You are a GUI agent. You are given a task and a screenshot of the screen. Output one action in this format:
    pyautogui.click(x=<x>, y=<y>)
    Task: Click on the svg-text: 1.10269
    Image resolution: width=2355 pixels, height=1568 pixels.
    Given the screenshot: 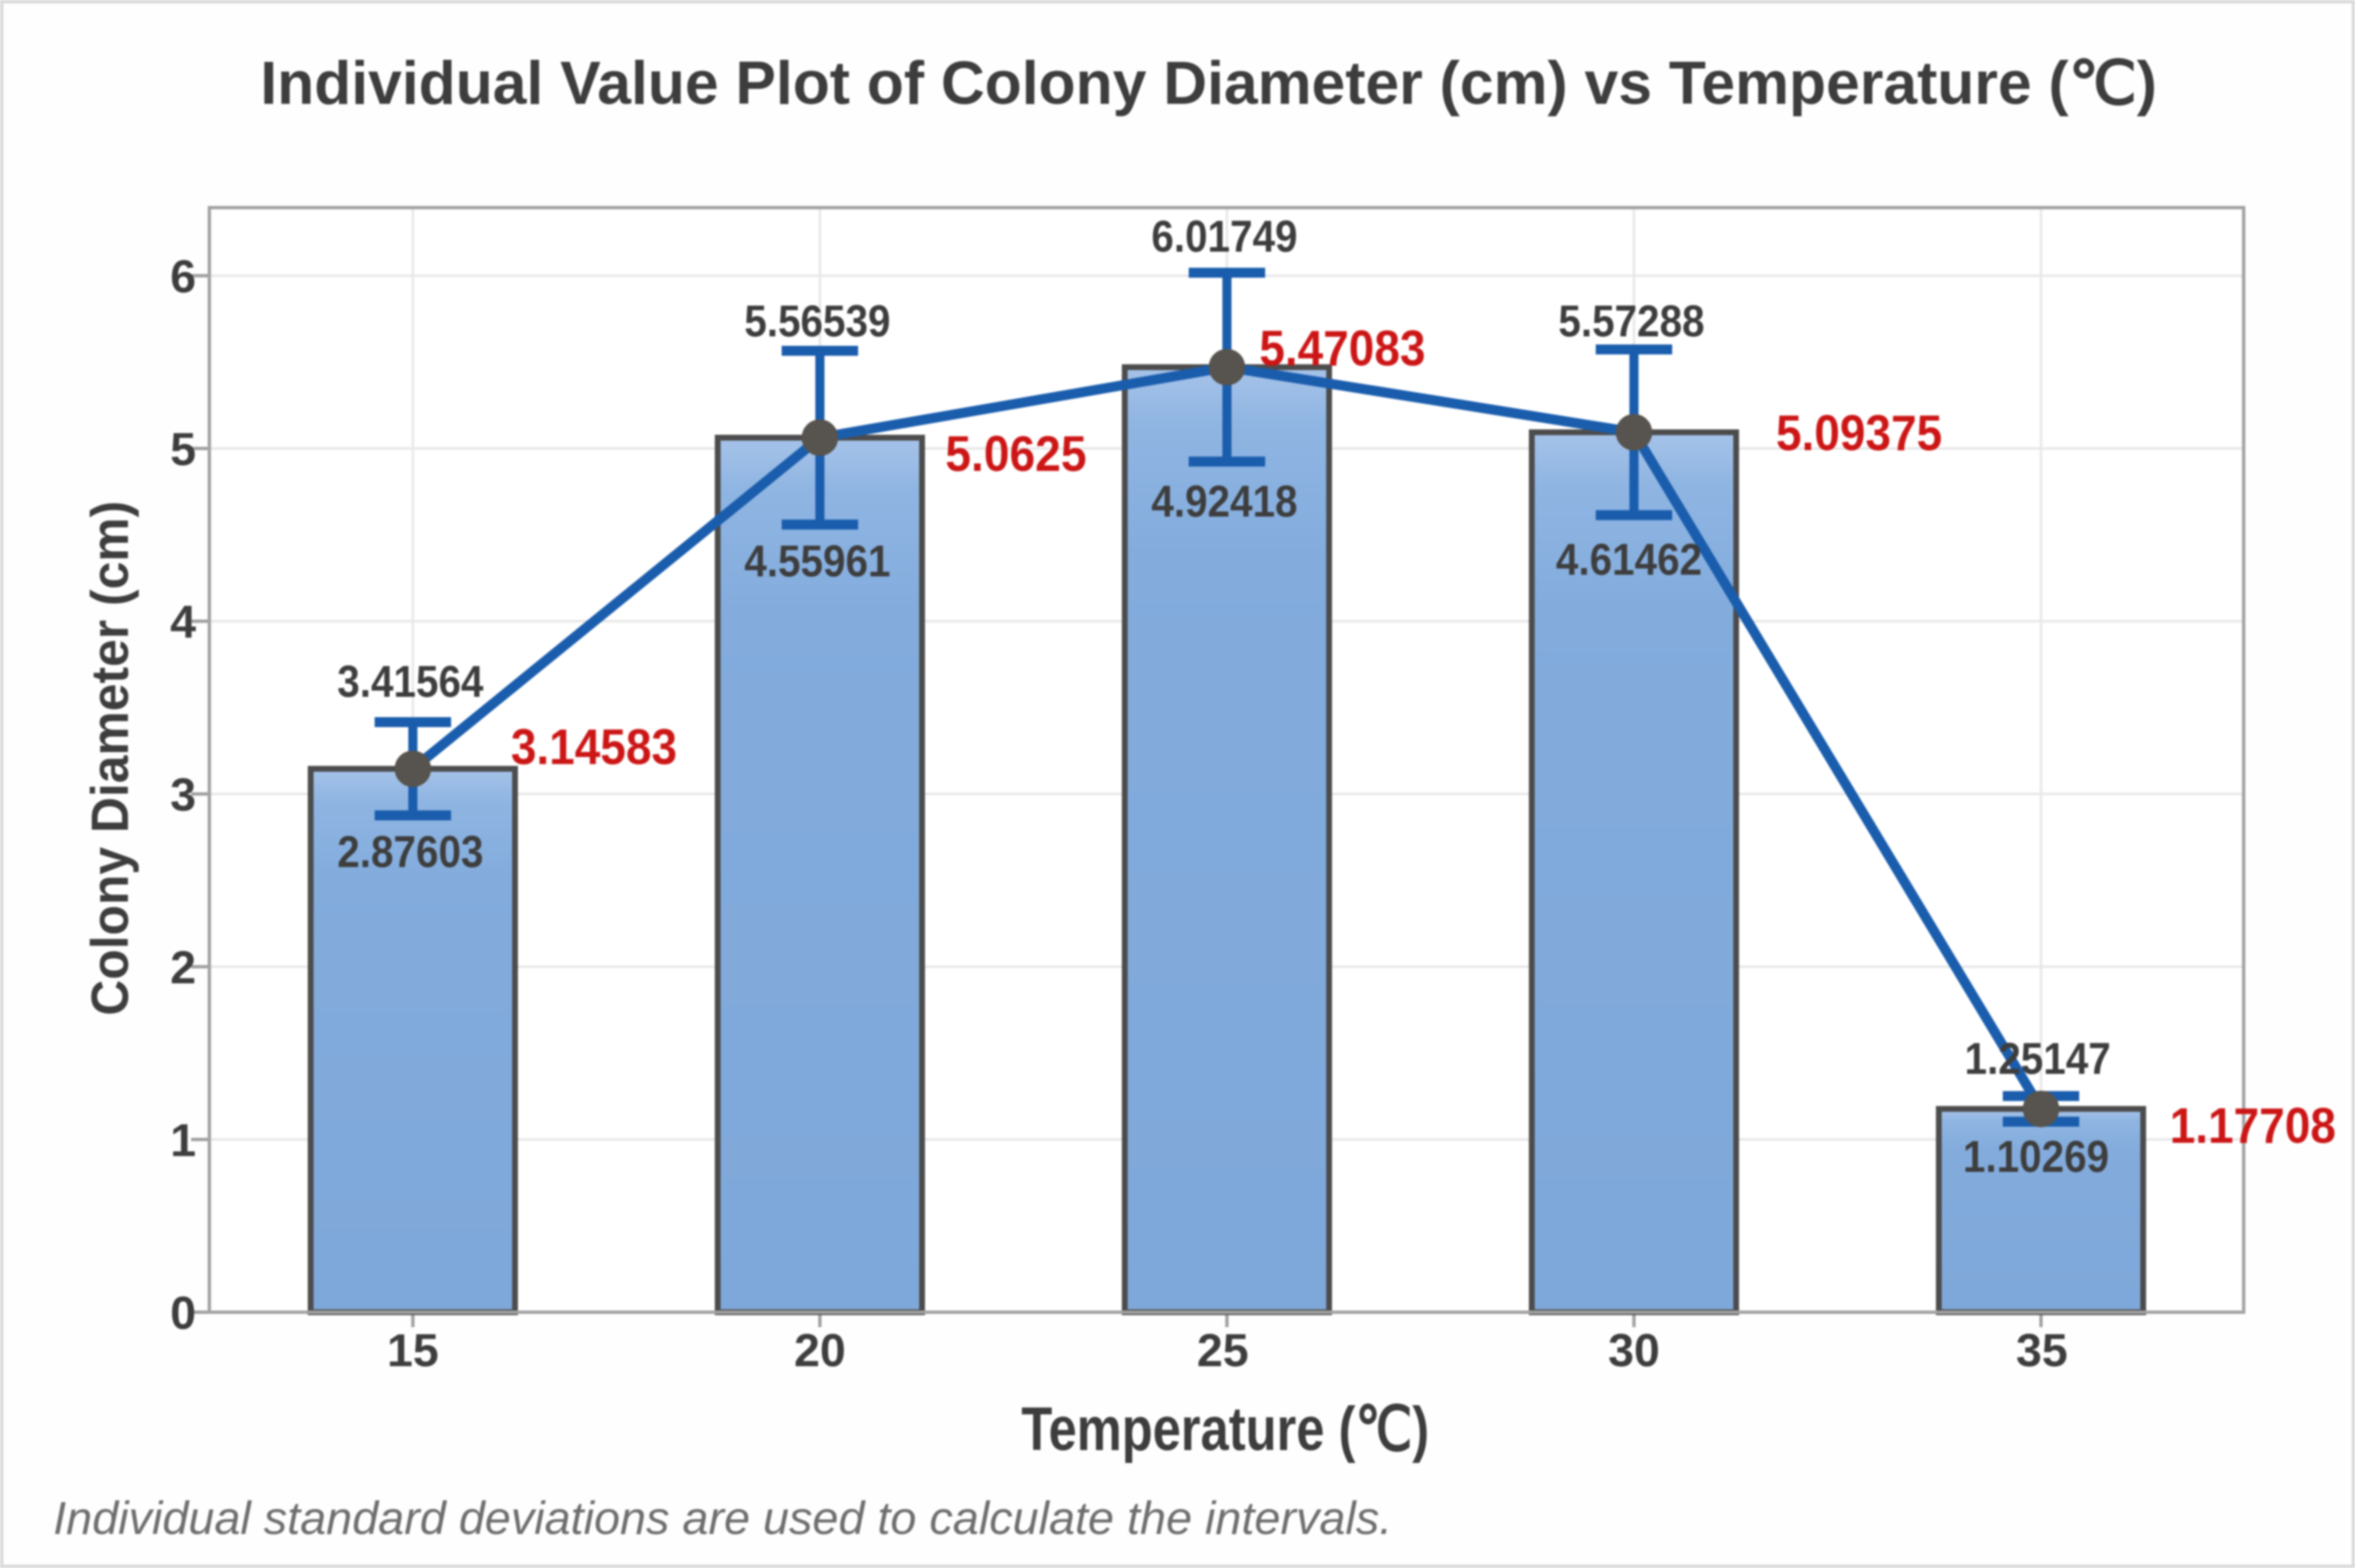 What is the action you would take?
    pyautogui.click(x=2036, y=1157)
    